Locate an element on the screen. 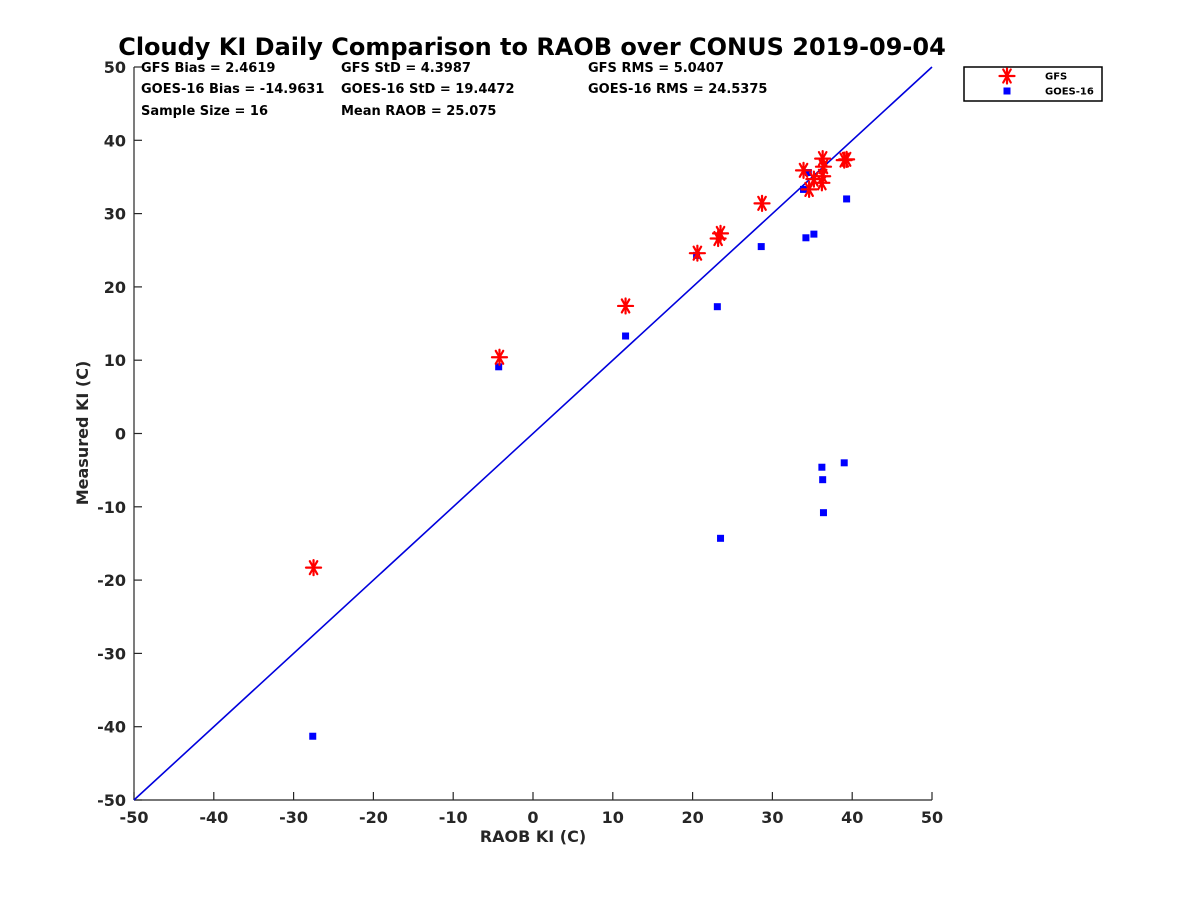 The height and width of the screenshot is (900, 1200). y-tick-label: -20 is located at coordinates (111, 580).